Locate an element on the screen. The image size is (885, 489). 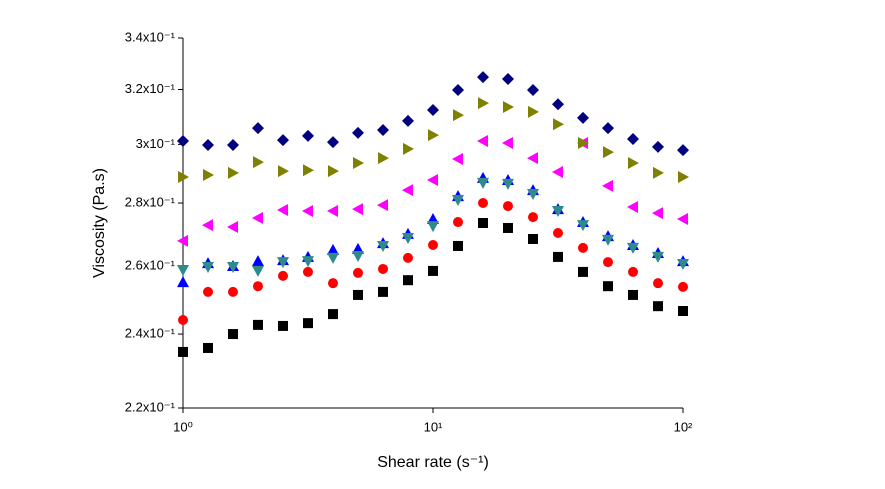
y-tick-label: 3x10⁻¹ is located at coordinates (156, 143).